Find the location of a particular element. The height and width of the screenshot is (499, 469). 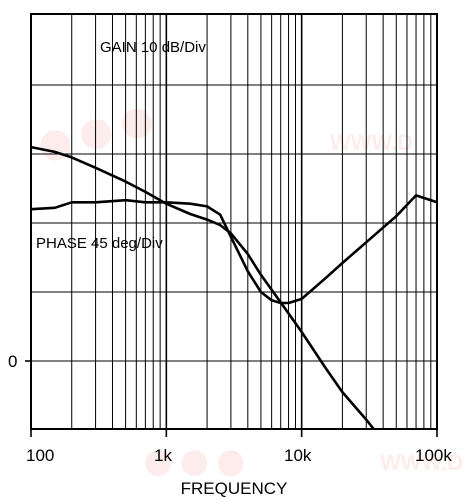

phase-annotation: PHASE 45 deg/Div is located at coordinates (99, 243).